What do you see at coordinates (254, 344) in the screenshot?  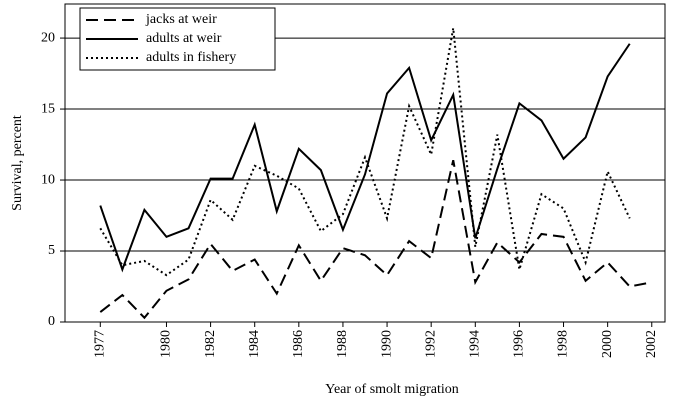 I see `x-tick-label: 1984` at bounding box center [254, 344].